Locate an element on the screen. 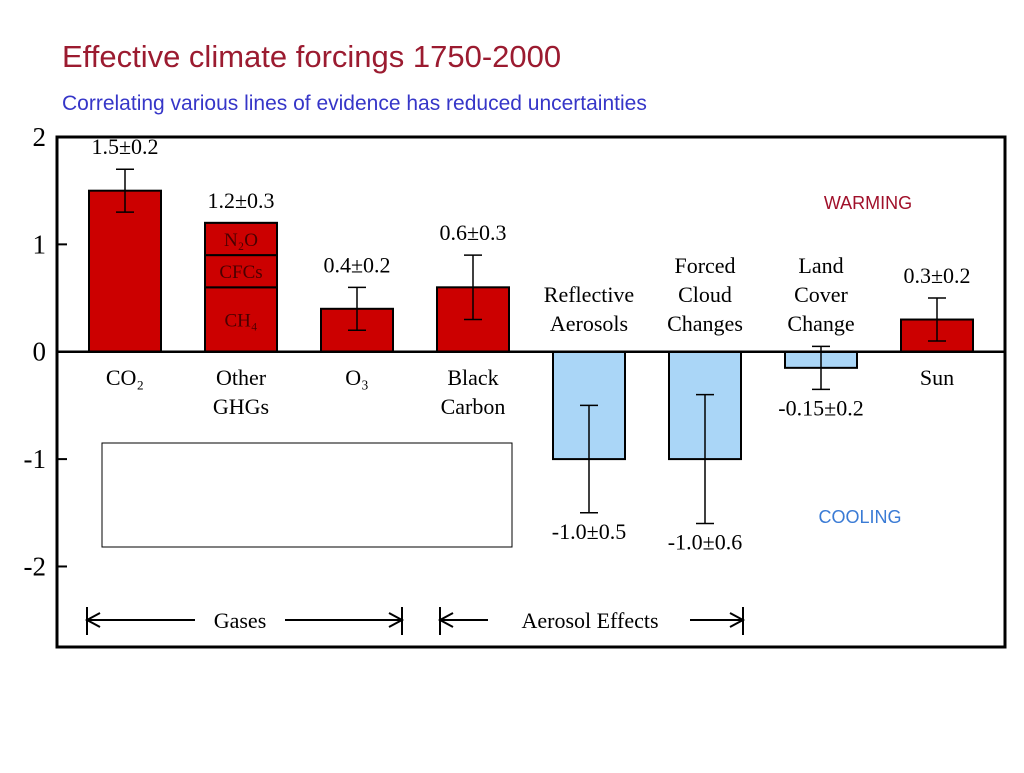 This screenshot has width=1024, height=773. y-tick-label: -1 is located at coordinates (35, 459).